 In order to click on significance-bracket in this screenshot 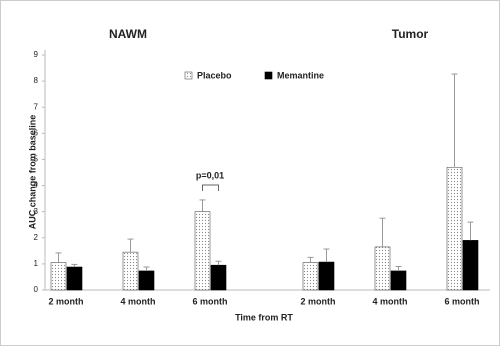, I will do `click(210, 187)`.